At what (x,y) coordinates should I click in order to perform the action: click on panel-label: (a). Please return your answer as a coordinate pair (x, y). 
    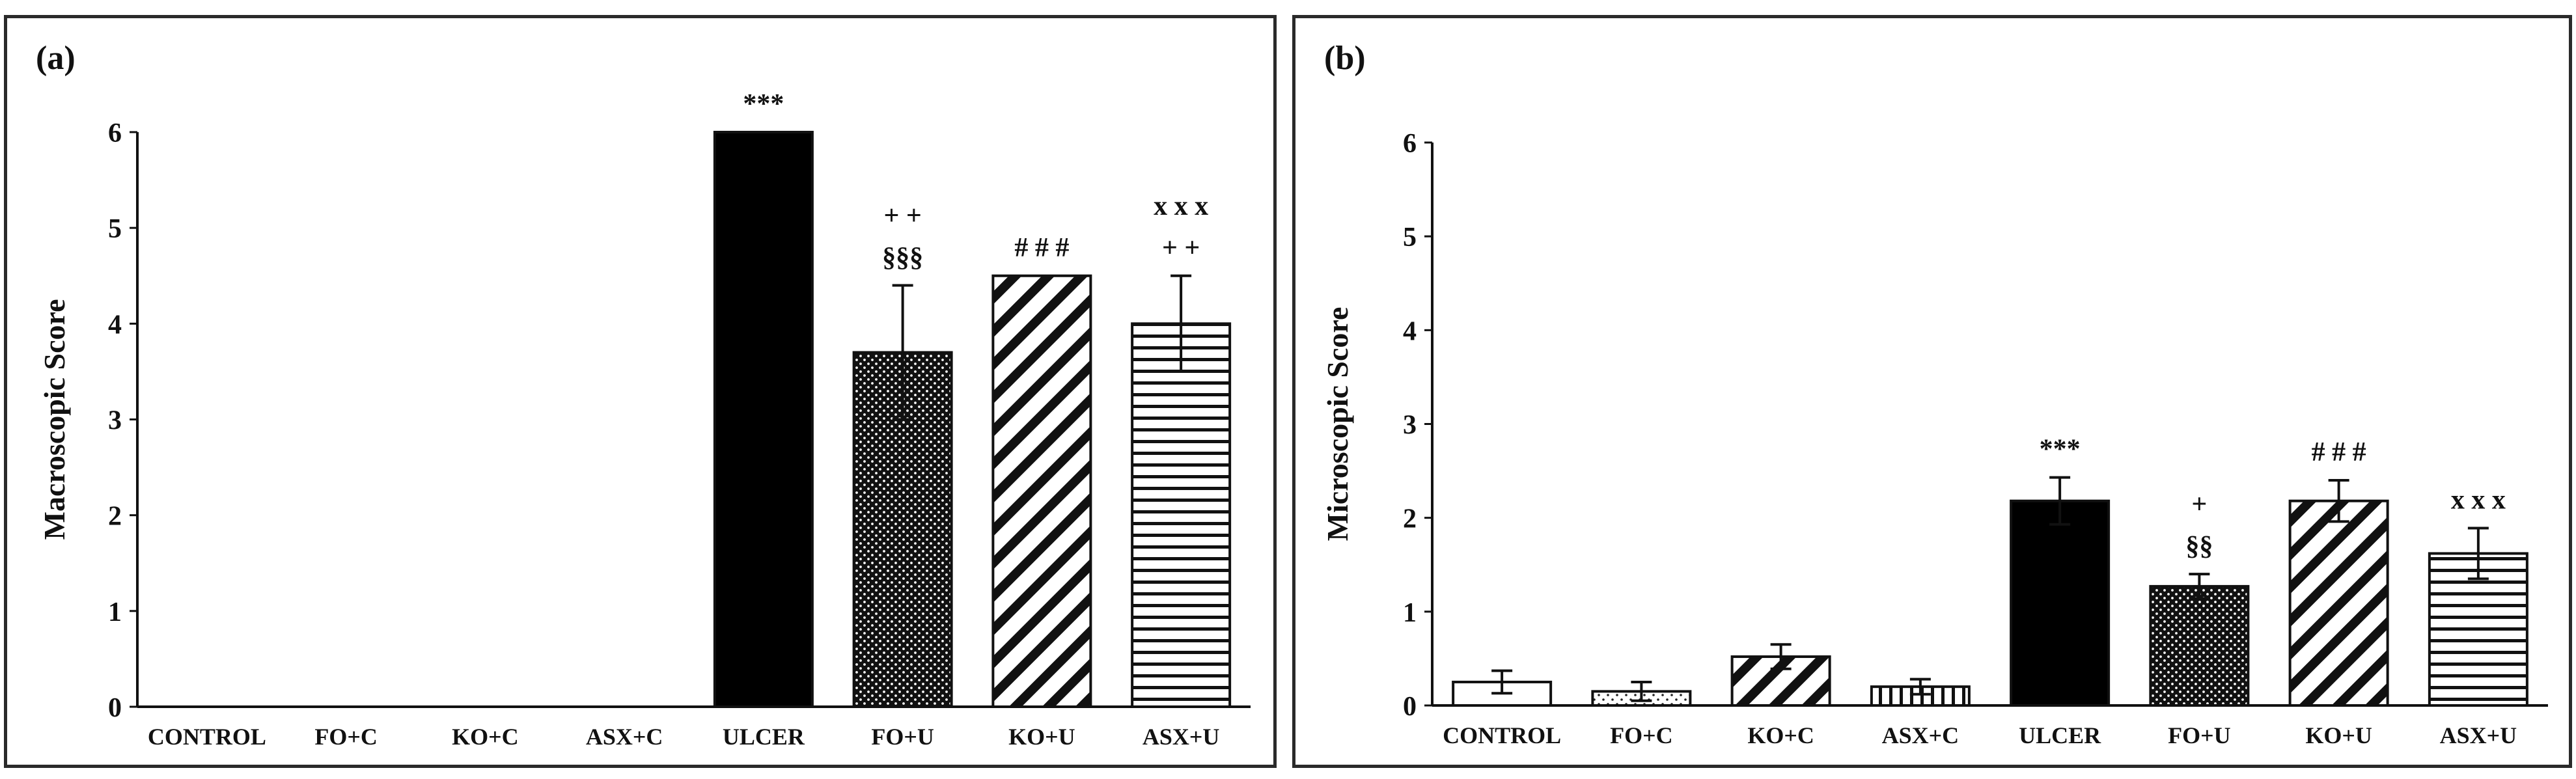
    Looking at the image, I should click on (56, 58).